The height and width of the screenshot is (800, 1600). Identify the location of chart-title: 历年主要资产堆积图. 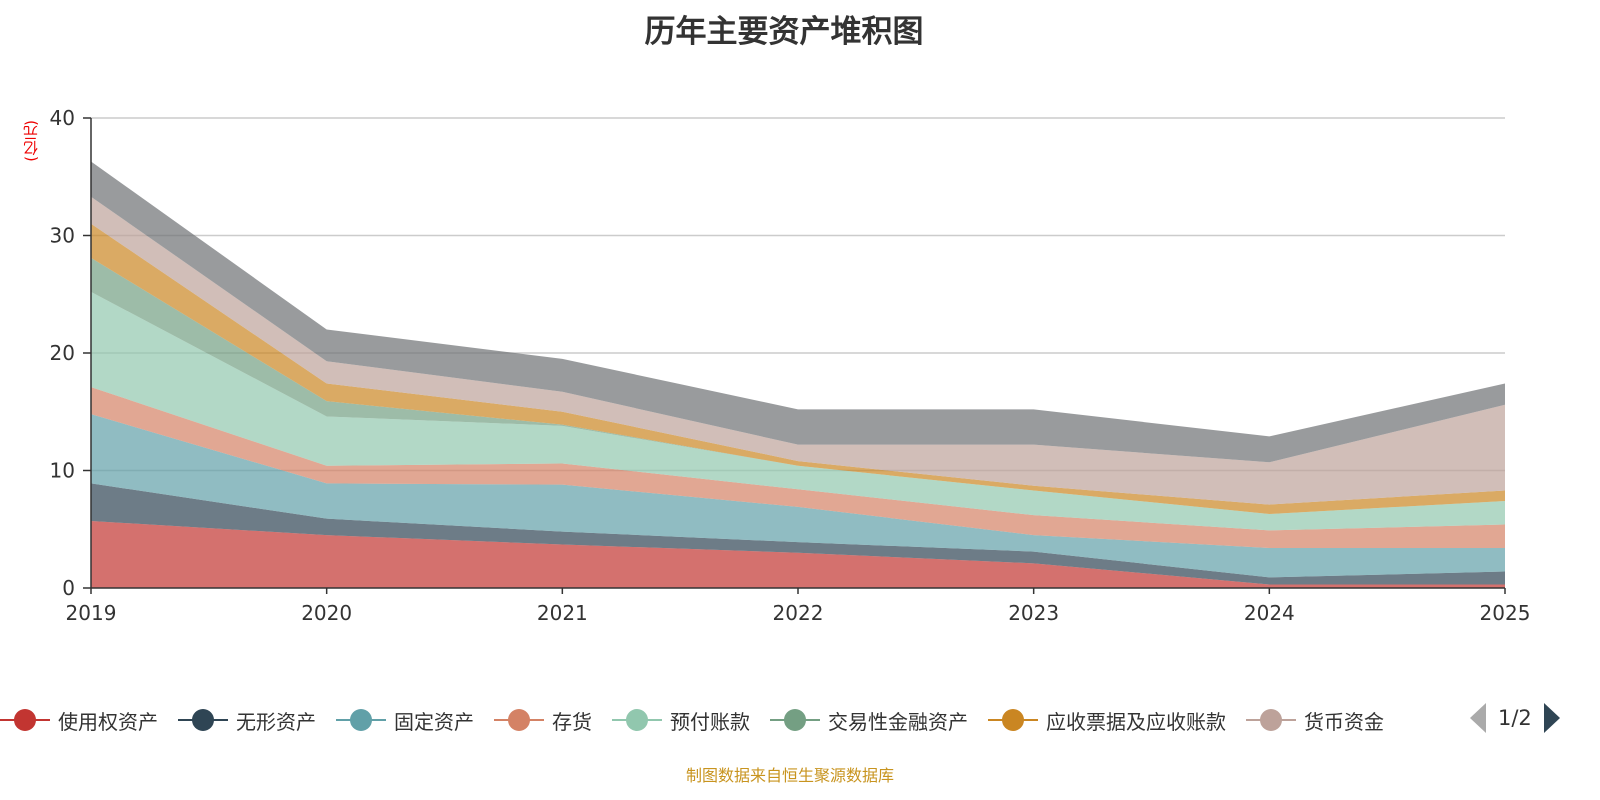
(784, 32).